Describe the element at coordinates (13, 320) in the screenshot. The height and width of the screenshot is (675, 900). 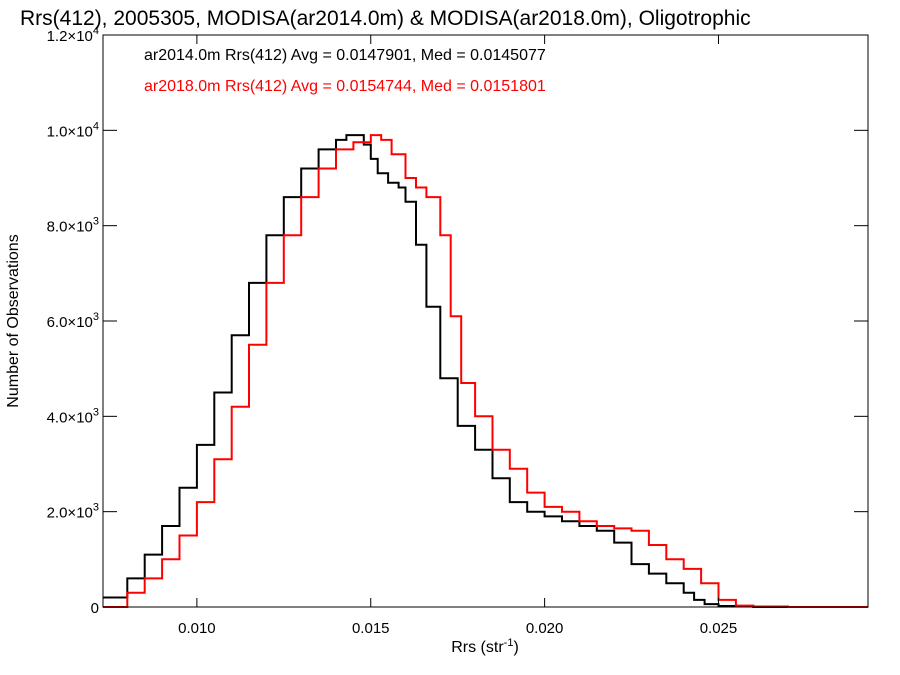
I see `y-axis-label: Number of Observations` at that location.